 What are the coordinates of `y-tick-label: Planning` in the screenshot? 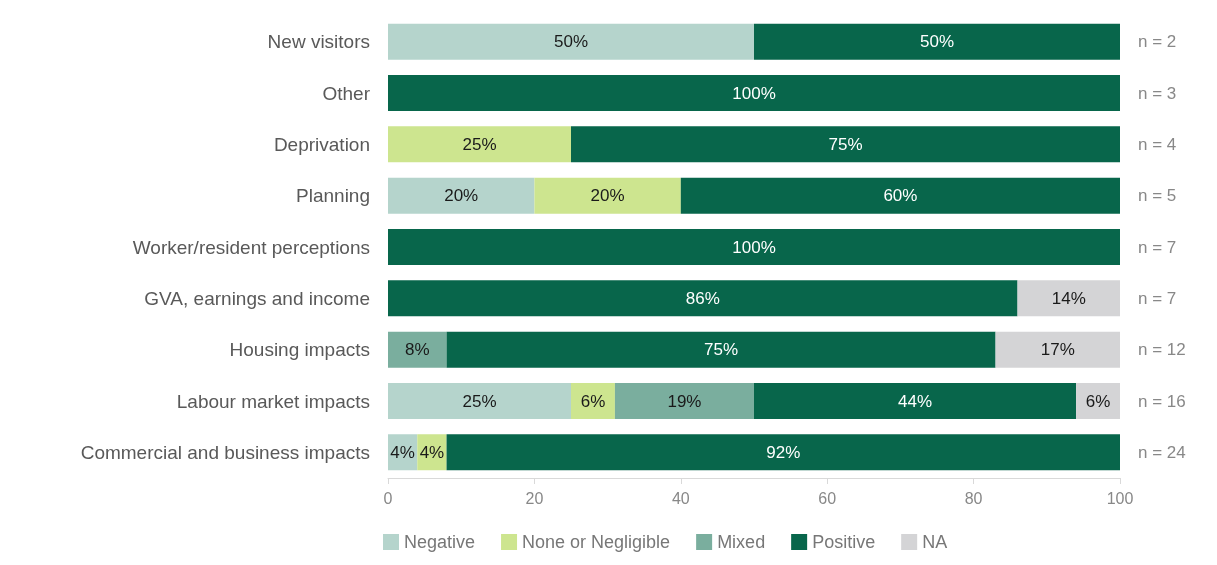 It's located at (333, 196).